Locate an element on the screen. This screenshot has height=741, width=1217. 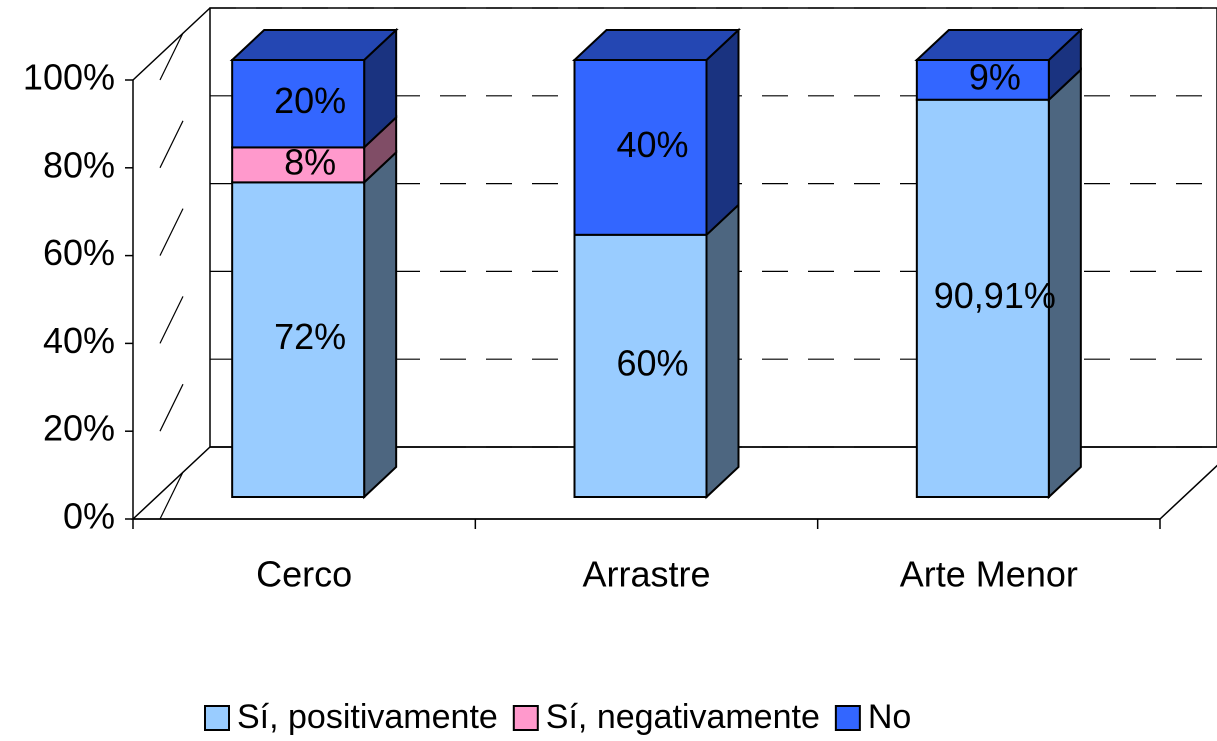
y-tick-label: 100% is located at coordinates (69, 77).